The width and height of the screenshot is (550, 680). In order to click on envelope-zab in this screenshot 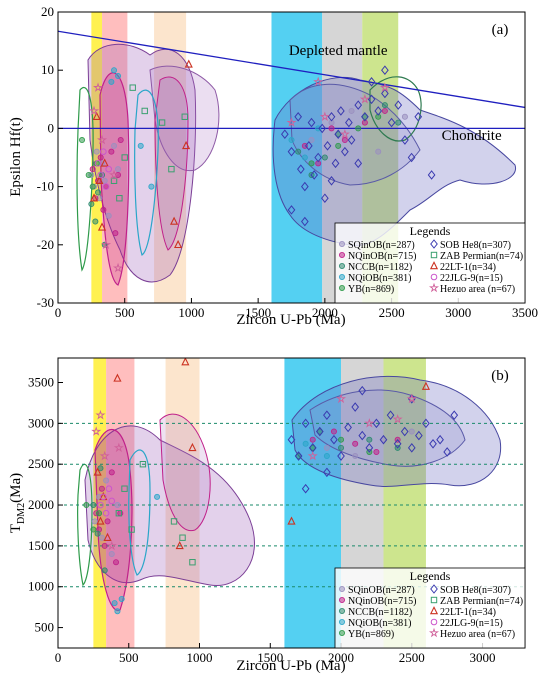, I will do `click(395, 109)`.